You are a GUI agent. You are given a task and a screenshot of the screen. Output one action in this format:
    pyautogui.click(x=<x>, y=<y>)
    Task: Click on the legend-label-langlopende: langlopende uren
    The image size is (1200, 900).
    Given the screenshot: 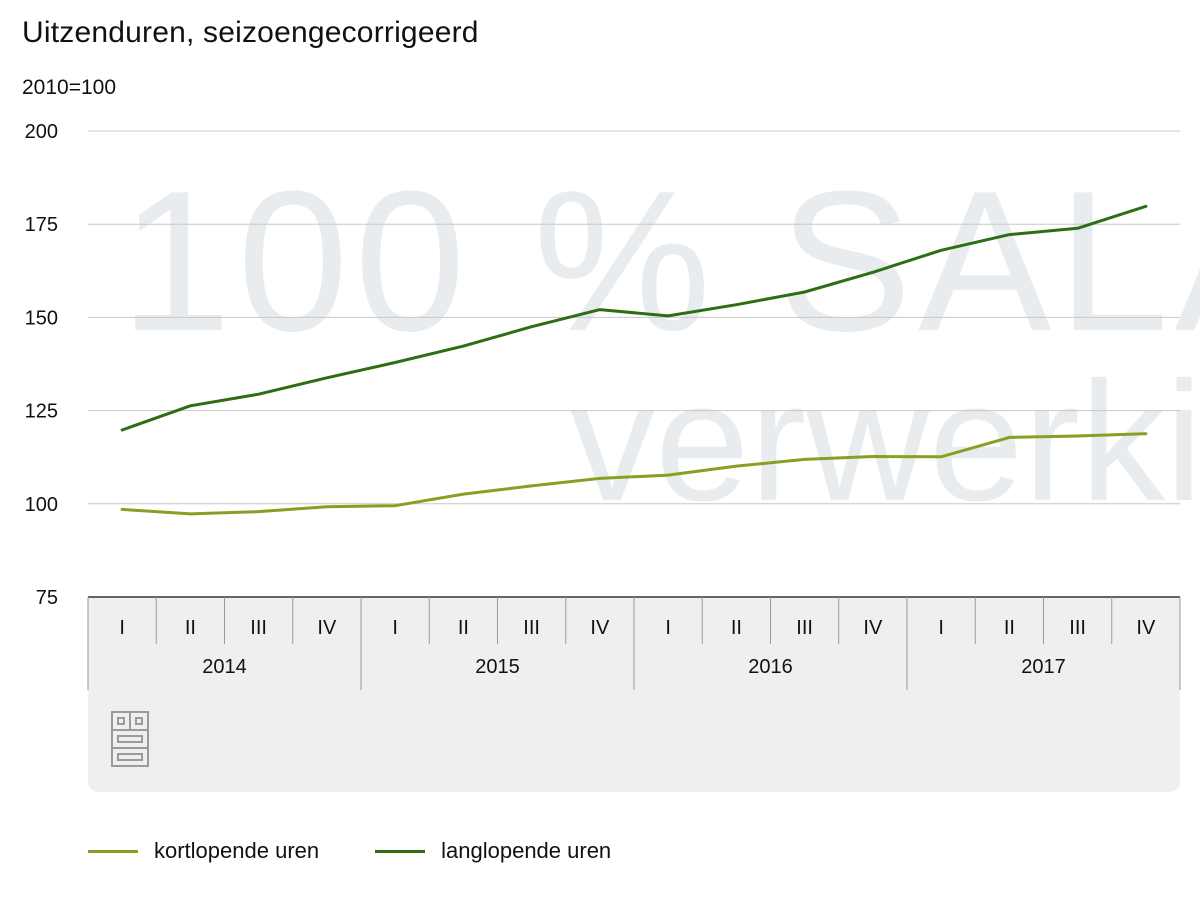 What is the action you would take?
    pyautogui.click(x=526, y=850)
    